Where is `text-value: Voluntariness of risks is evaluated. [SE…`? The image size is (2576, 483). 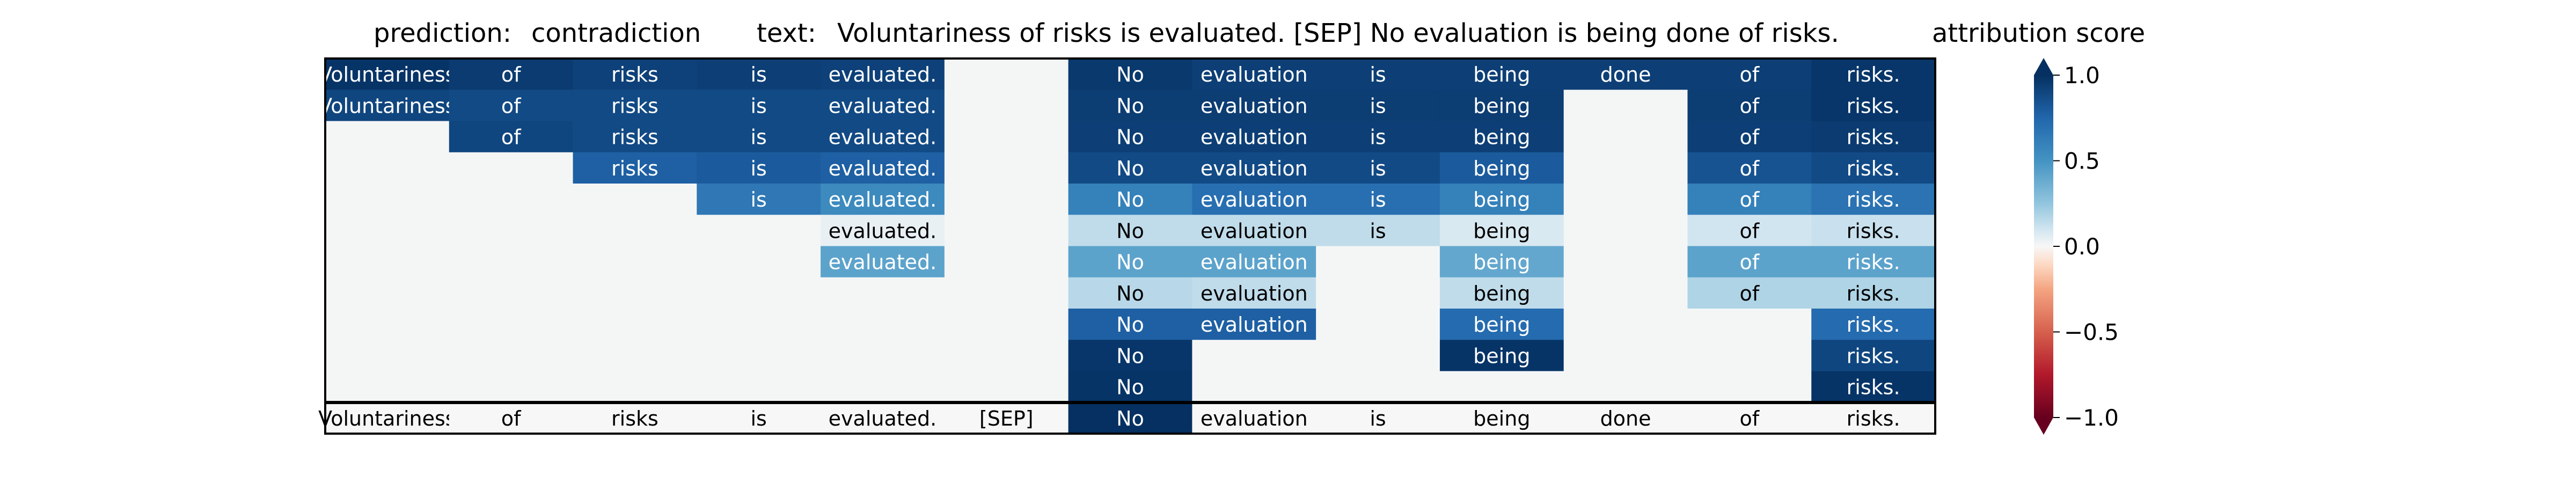
text-value: Voluntariness of risks is evaluated. [SE… is located at coordinates (1338, 33).